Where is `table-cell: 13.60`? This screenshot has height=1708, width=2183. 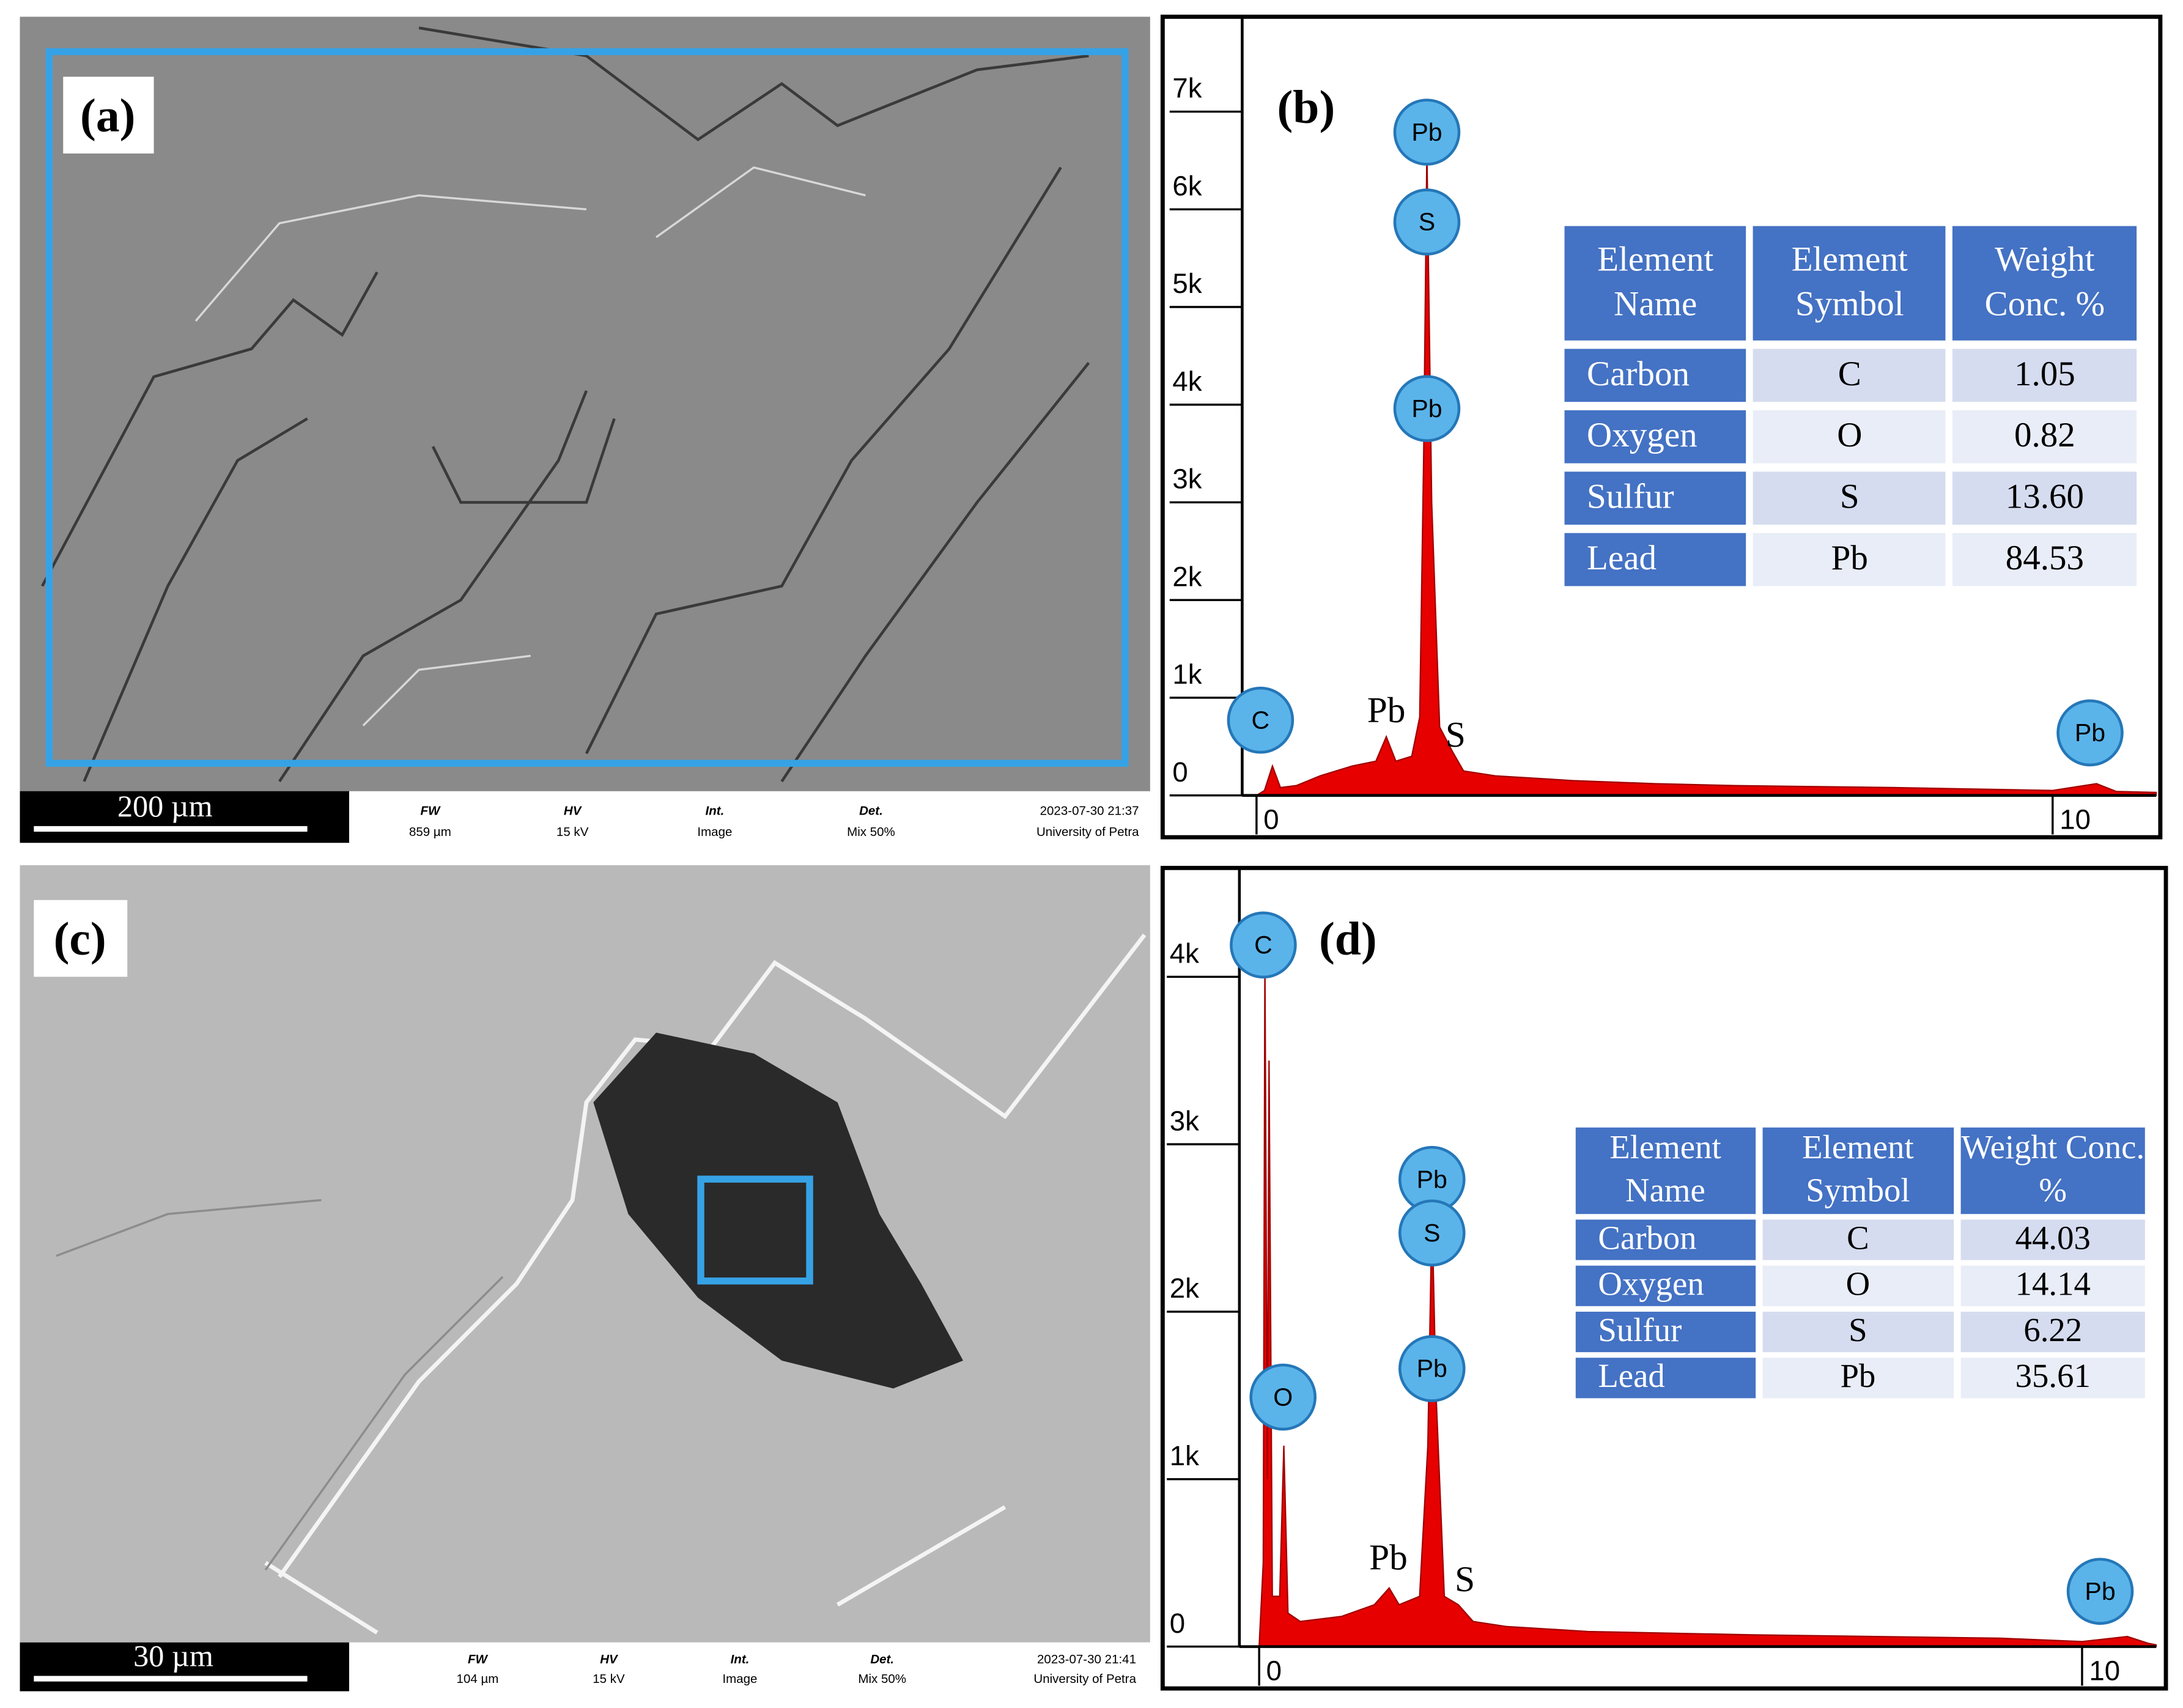 table-cell: 13.60 is located at coordinates (2044, 498).